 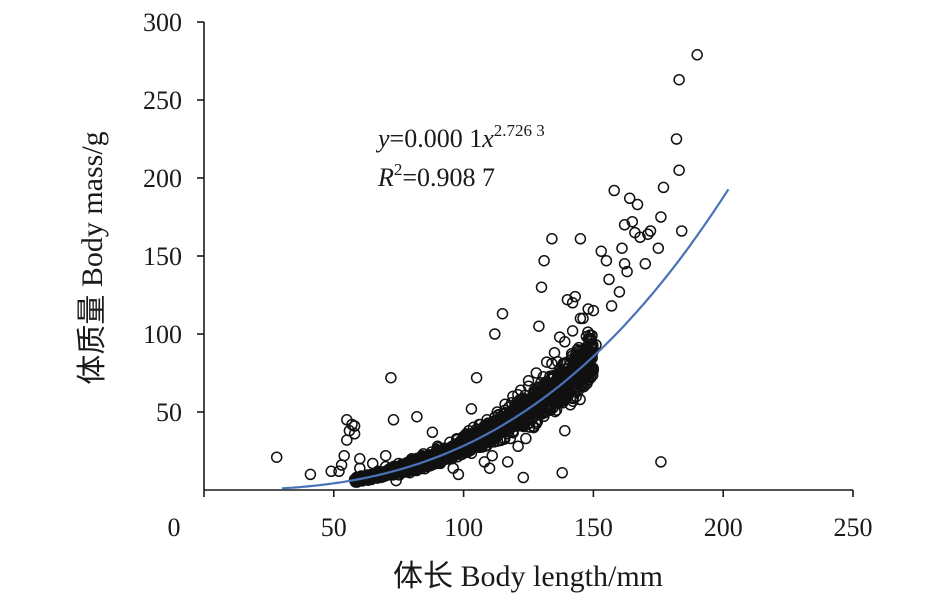 I want to click on x-tick-label: 250, so click(x=853, y=527).